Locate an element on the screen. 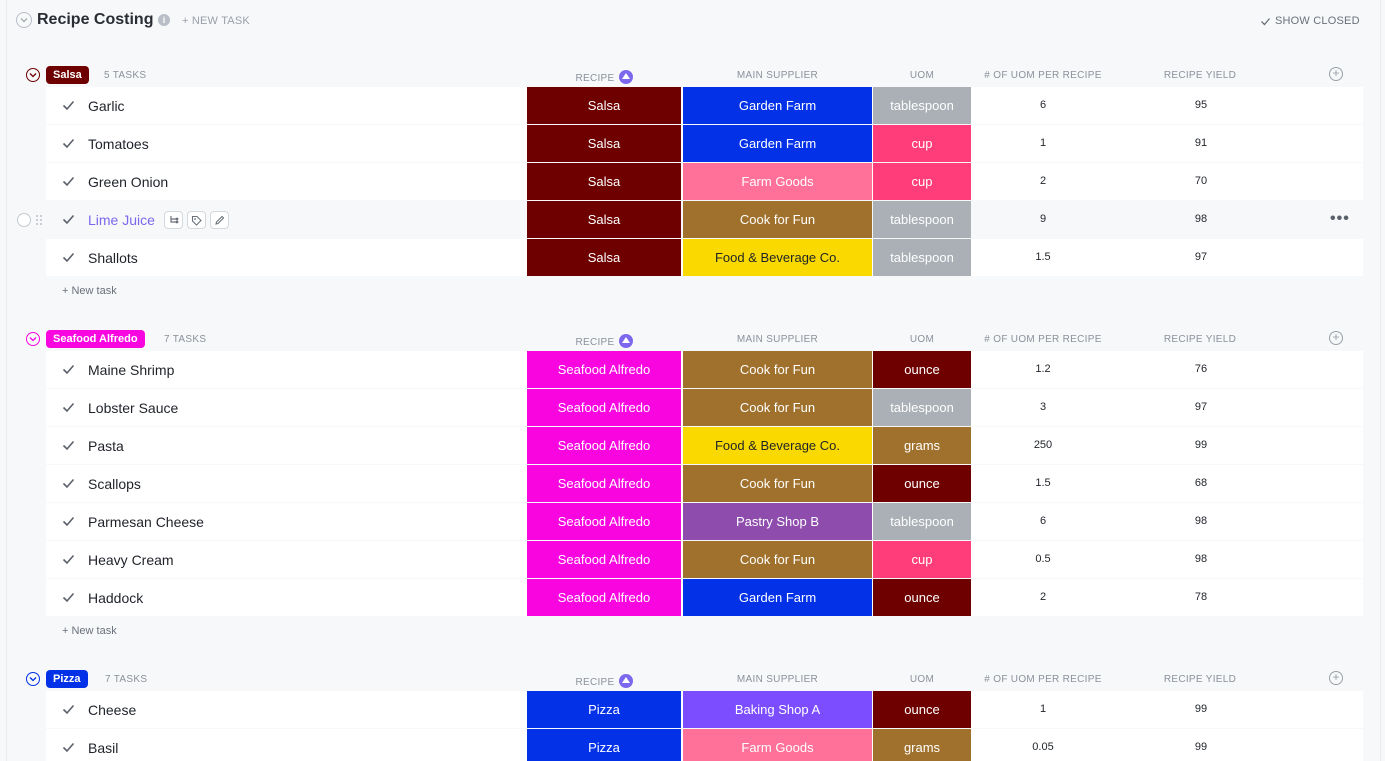  recipe-yield-cell: 70 is located at coordinates (1201, 181).